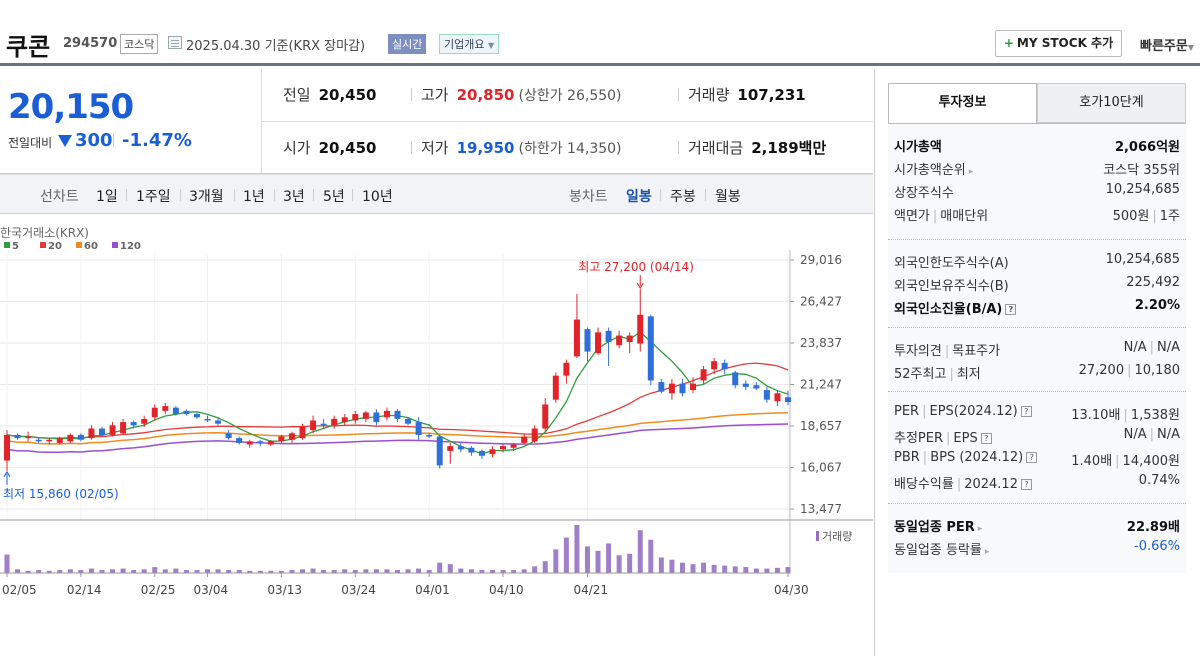 The height and width of the screenshot is (656, 1200). Describe the element at coordinates (1167, 44) in the screenshot. I see `quick-order-dropdown: 빠른주문▼` at that location.